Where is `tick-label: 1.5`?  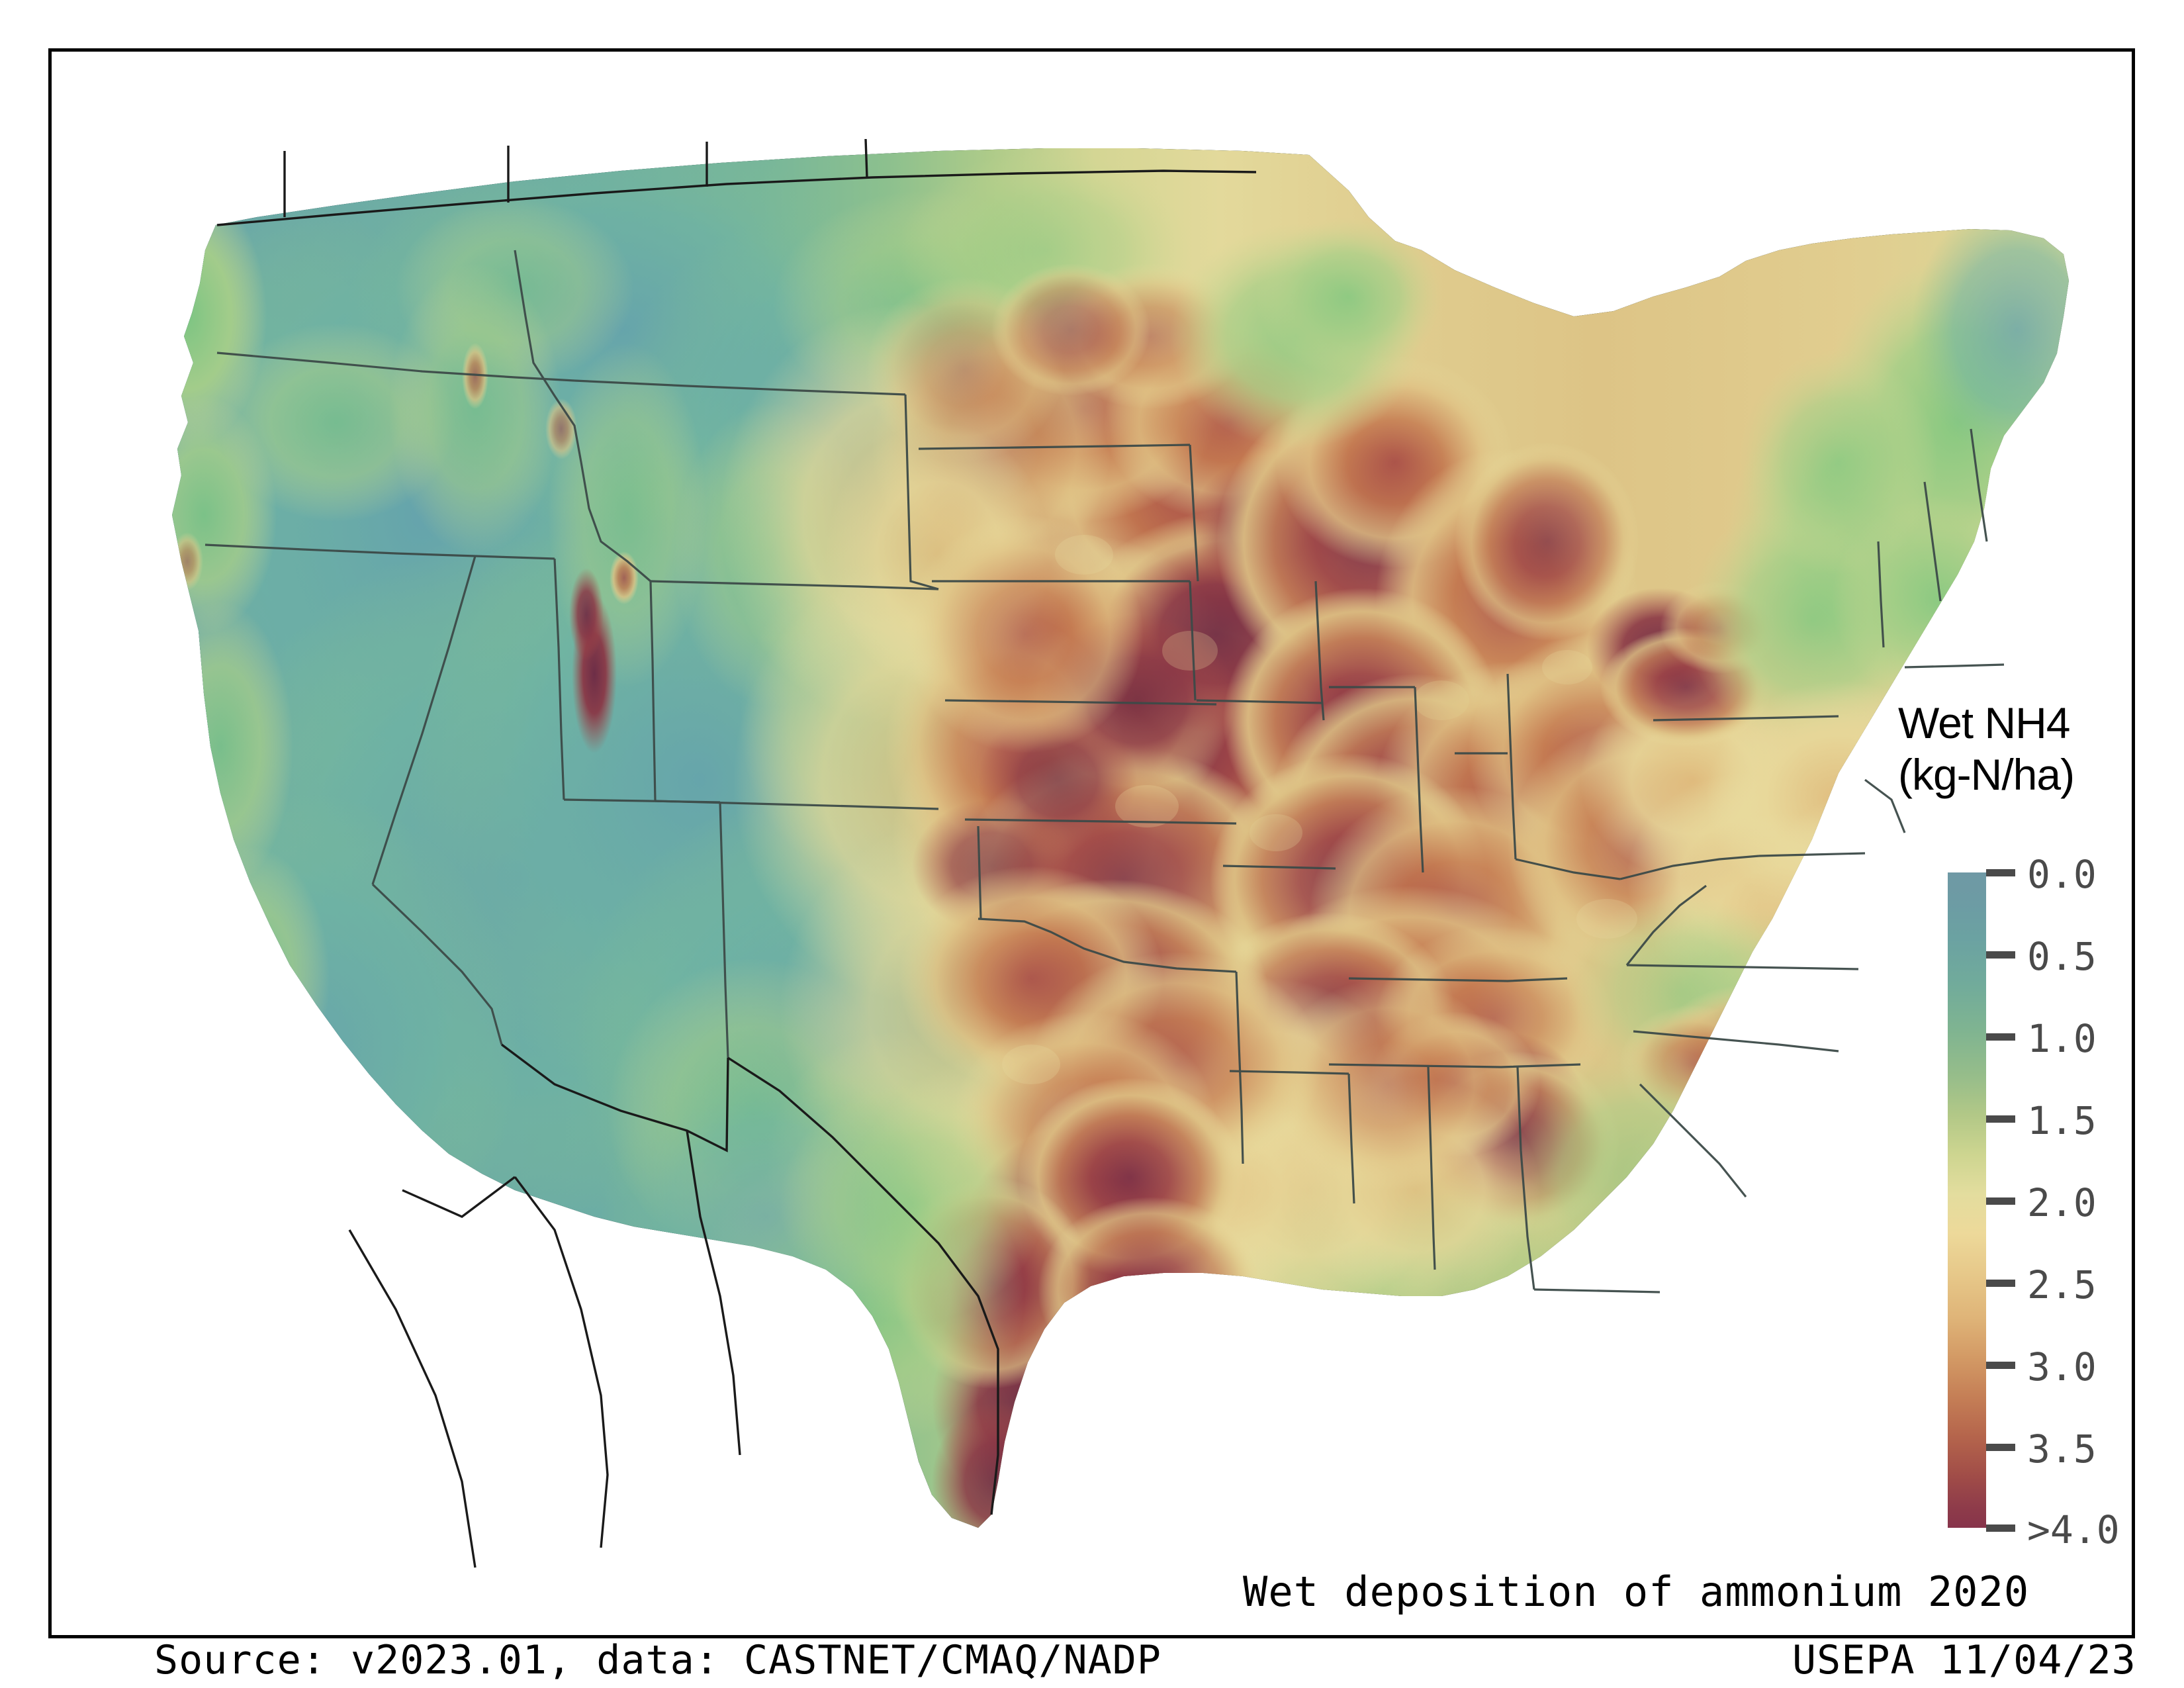
tick-label: 1.5 is located at coordinates (2062, 1120).